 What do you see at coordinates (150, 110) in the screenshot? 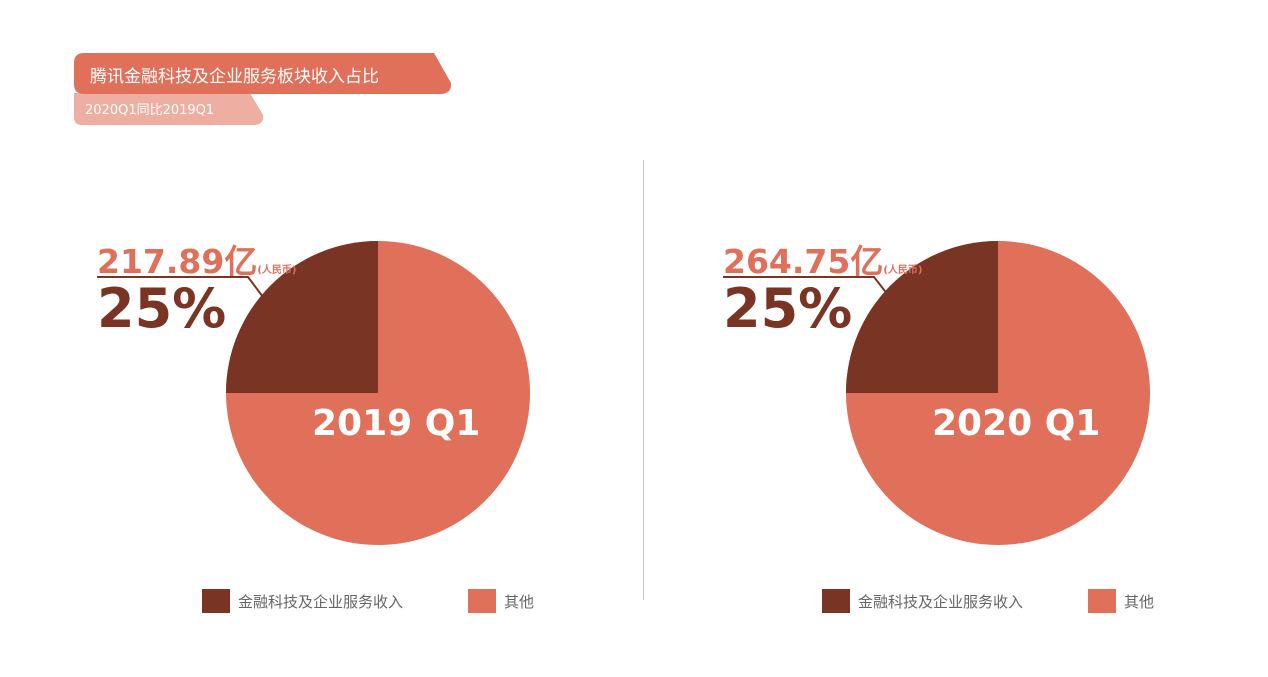
I see `subtitle: 2020Q1同比2019Q1` at bounding box center [150, 110].